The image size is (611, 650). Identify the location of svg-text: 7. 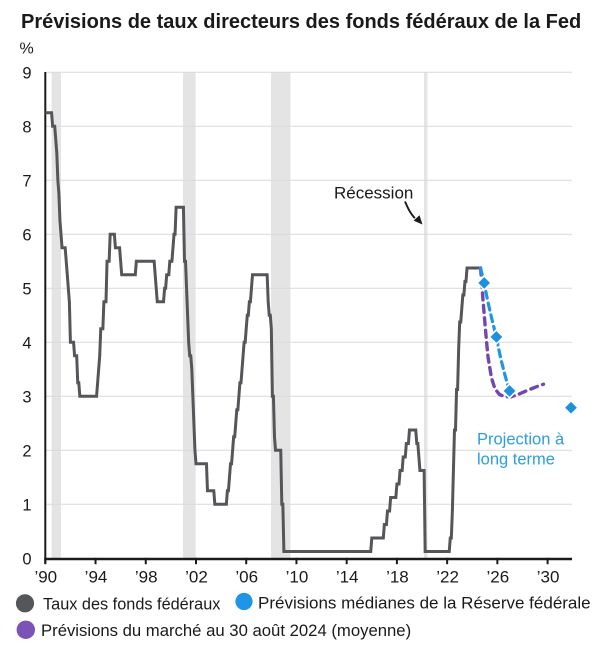
(26, 181).